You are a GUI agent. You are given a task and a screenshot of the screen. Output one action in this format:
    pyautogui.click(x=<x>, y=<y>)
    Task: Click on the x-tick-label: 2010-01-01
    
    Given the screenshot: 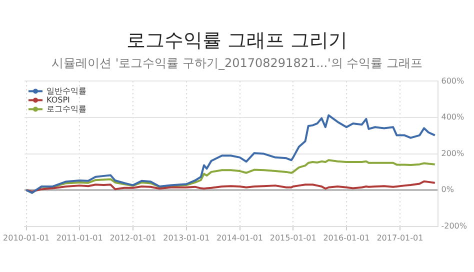 What is the action you would take?
    pyautogui.click(x=26, y=237)
    